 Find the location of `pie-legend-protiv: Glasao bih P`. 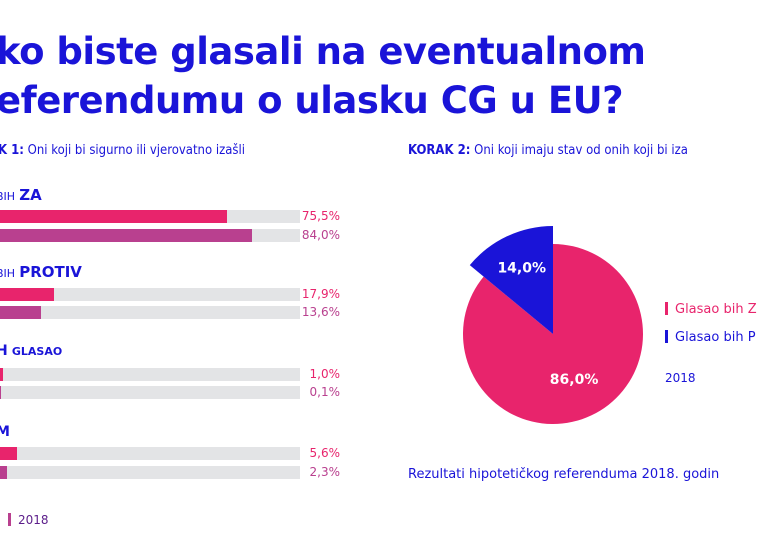

pie-legend-protiv: Glasao bih P is located at coordinates (710, 337).